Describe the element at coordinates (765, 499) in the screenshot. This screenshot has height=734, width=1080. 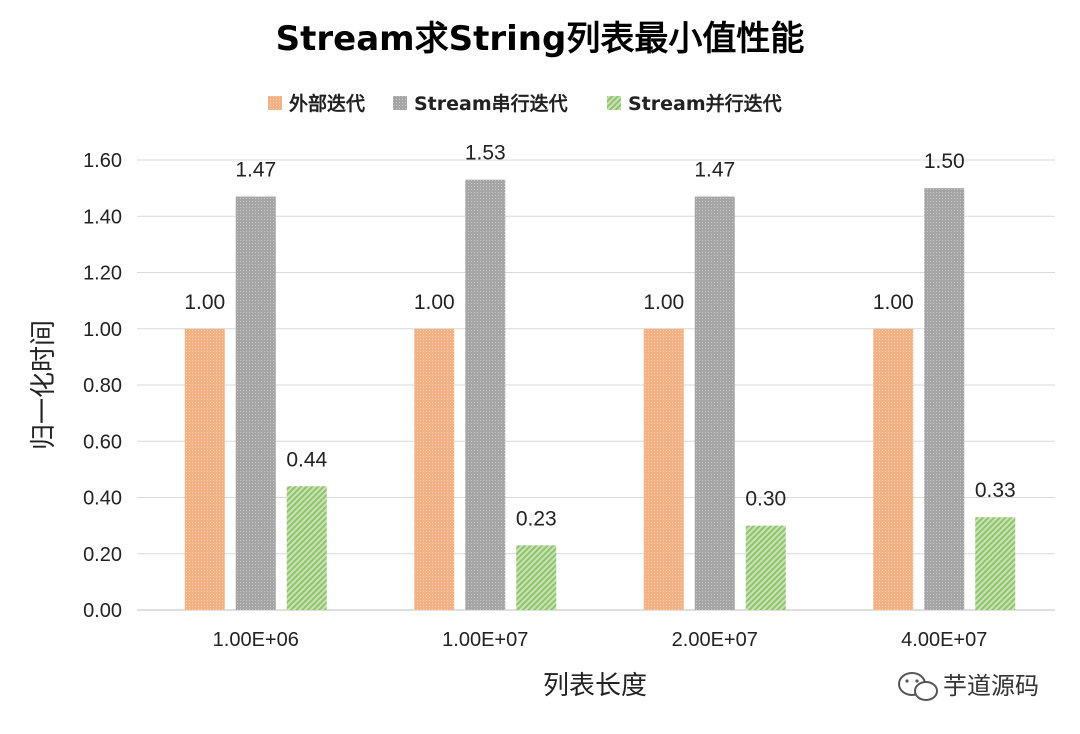
I see `data-label: 0.30` at that location.